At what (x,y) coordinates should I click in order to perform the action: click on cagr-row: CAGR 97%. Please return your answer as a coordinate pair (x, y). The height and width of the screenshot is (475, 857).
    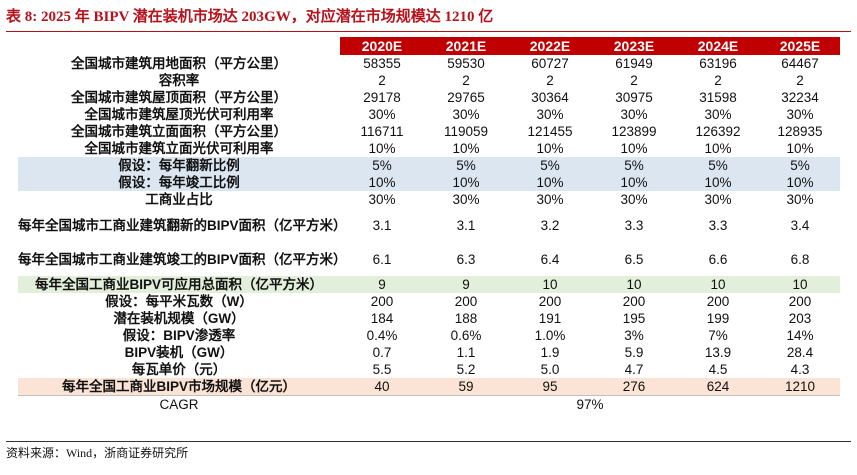
    Looking at the image, I should click on (429, 404).